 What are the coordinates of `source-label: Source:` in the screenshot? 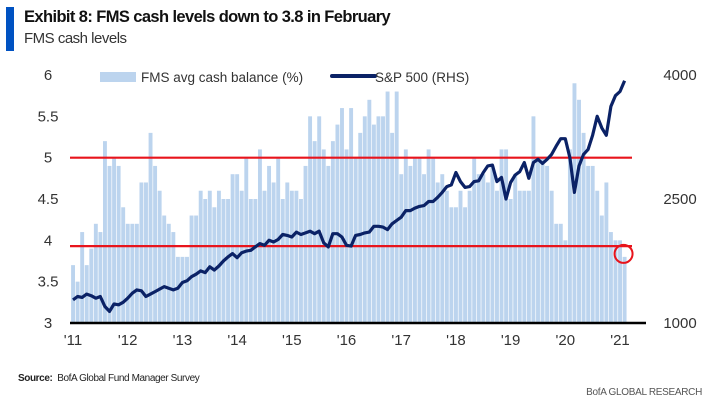 It's located at (35, 378).